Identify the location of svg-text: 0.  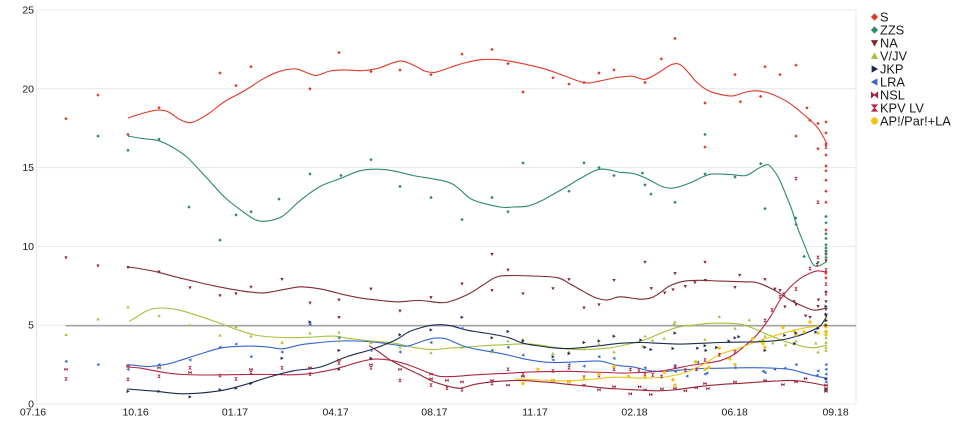
(31, 405).